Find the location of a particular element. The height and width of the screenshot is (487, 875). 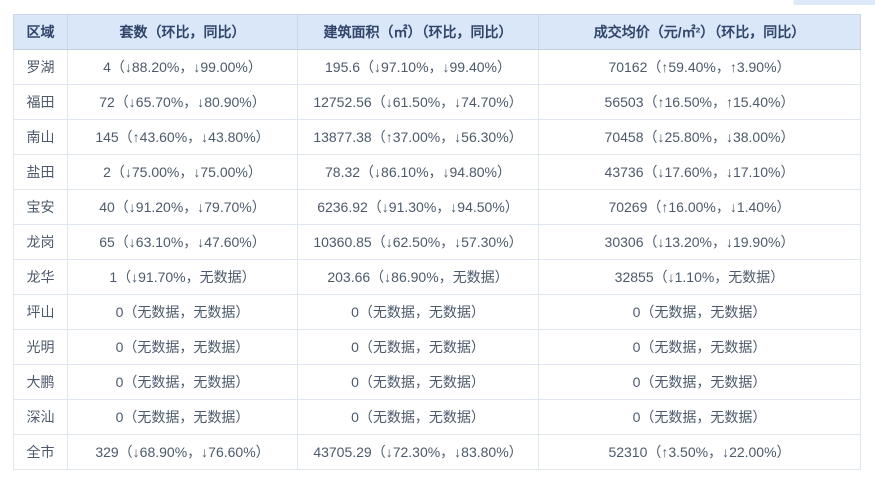

table-row: 深汕 0（无数据，无数据） 0（无数据，无数据） 0（无数据，无数据） is located at coordinates (437, 417).